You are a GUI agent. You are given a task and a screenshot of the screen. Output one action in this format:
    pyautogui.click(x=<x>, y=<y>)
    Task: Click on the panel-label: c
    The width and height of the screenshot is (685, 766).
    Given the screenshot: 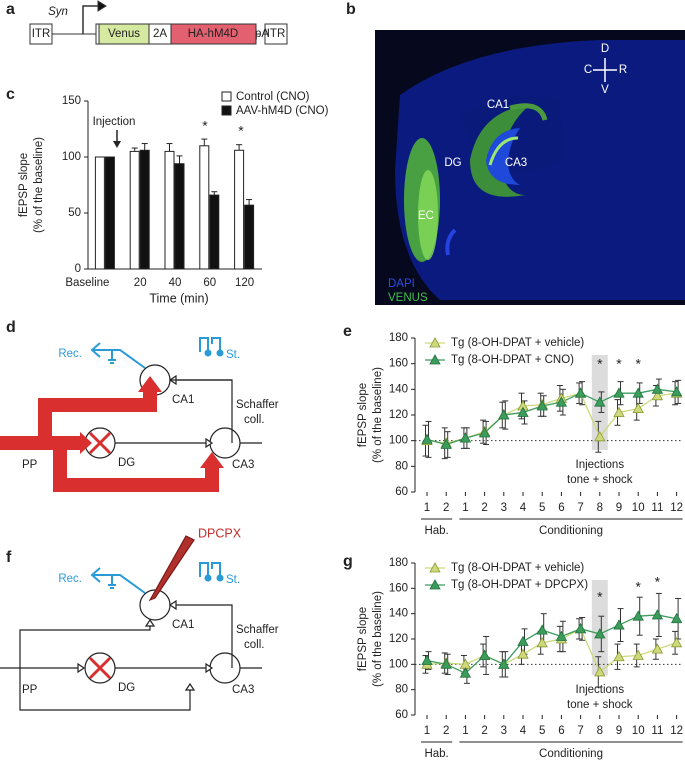 What is the action you would take?
    pyautogui.click(x=10, y=94)
    